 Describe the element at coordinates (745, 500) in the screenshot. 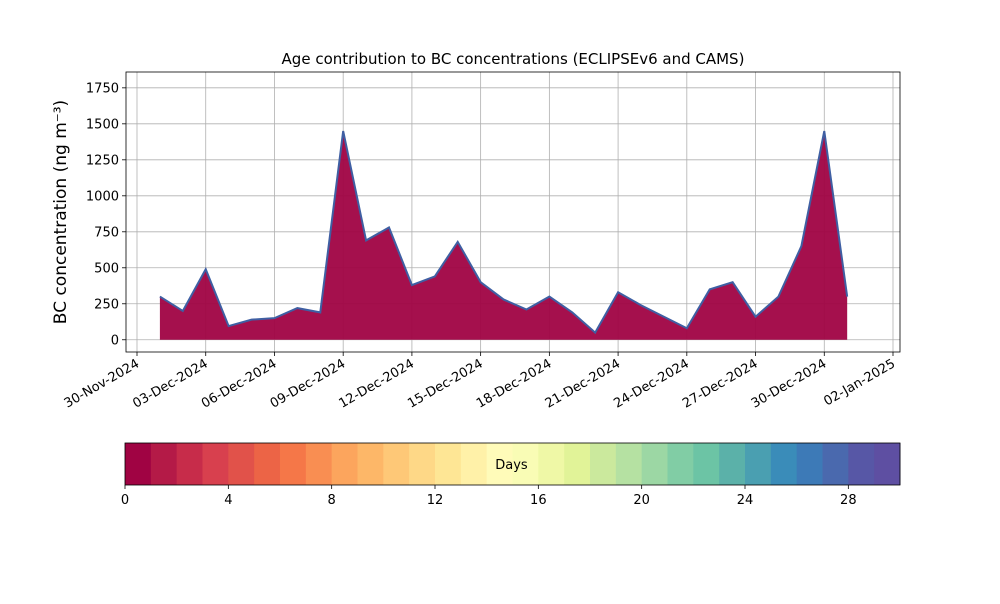

I see `colorbar-tick-label: 24` at that location.